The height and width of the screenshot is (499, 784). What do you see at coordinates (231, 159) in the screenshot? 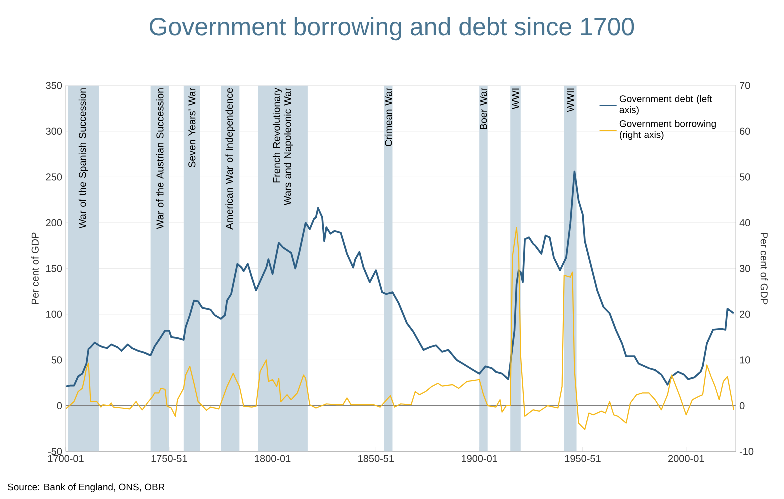
I see `band-label: American War of Independence` at bounding box center [231, 159].